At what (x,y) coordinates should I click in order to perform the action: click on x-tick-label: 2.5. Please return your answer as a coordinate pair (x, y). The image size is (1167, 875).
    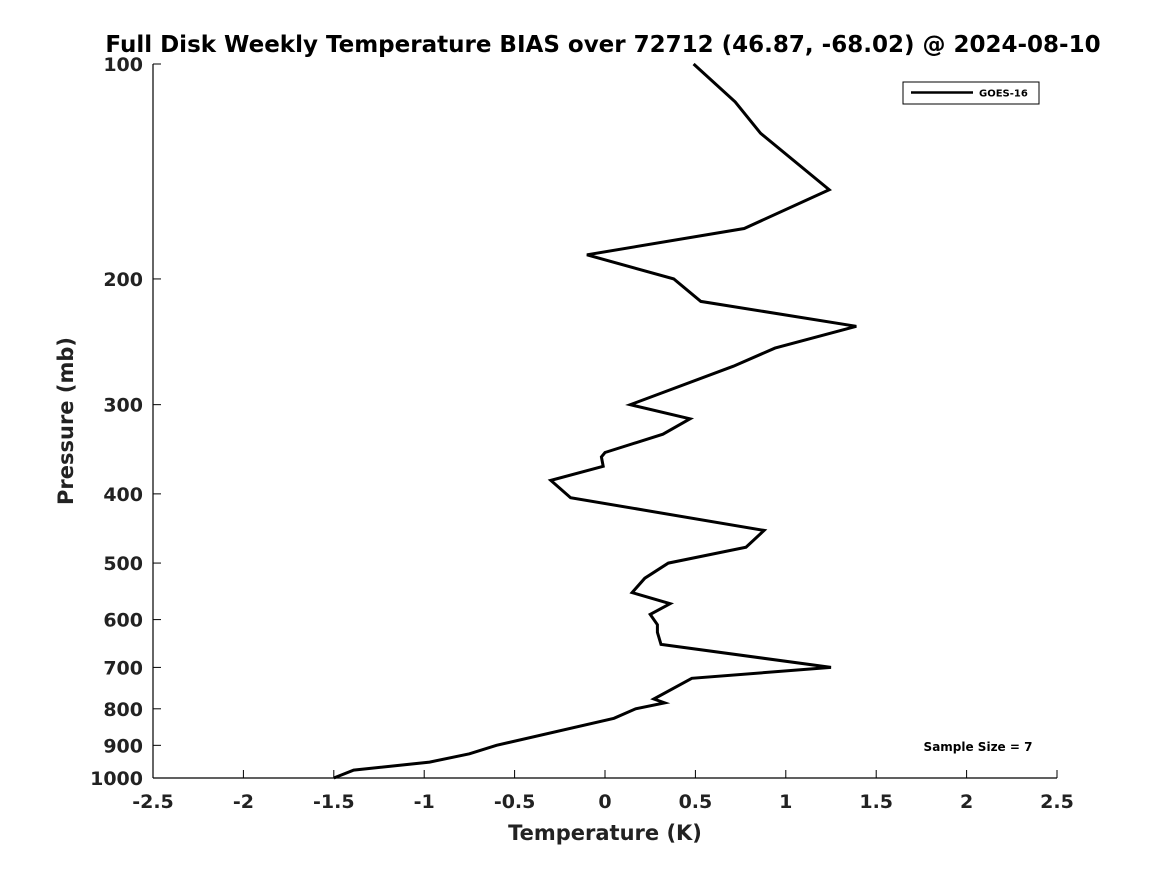
    Looking at the image, I should click on (1057, 802).